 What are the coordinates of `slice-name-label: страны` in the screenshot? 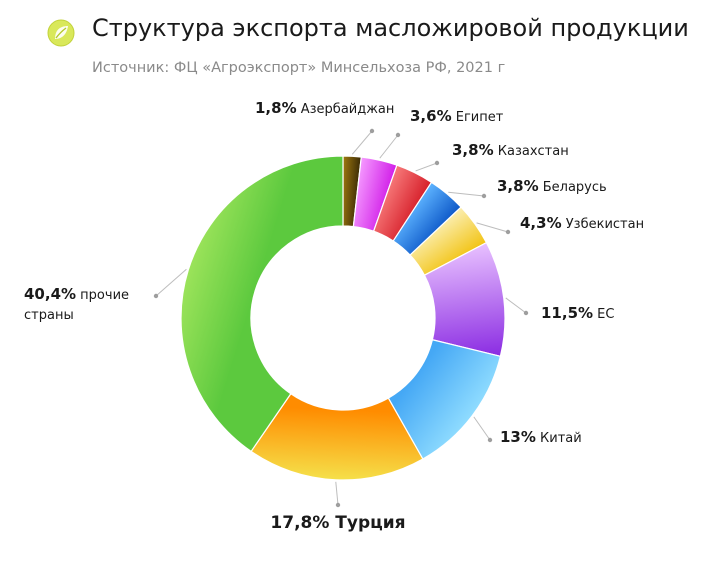 It's located at (49, 315).